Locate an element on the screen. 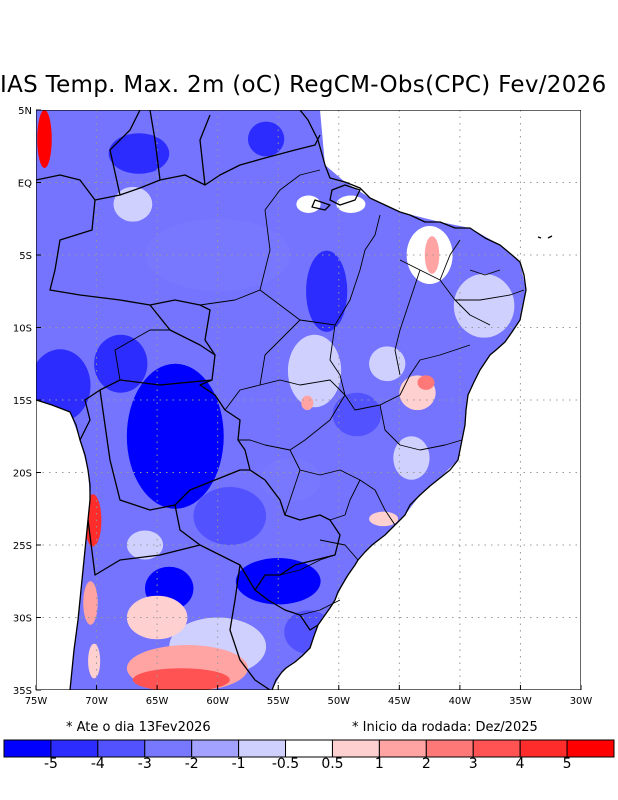  colorbar-tick-label: -3 is located at coordinates (144, 764).